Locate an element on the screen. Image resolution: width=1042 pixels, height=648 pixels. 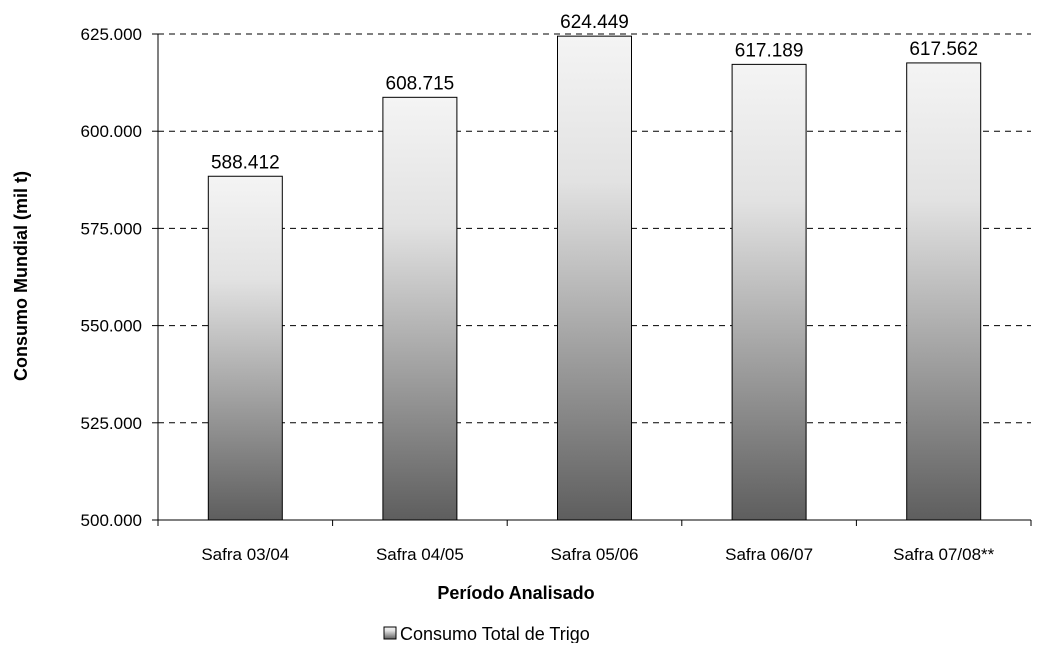
y-tick-label: 550.000 is located at coordinates (111, 326).